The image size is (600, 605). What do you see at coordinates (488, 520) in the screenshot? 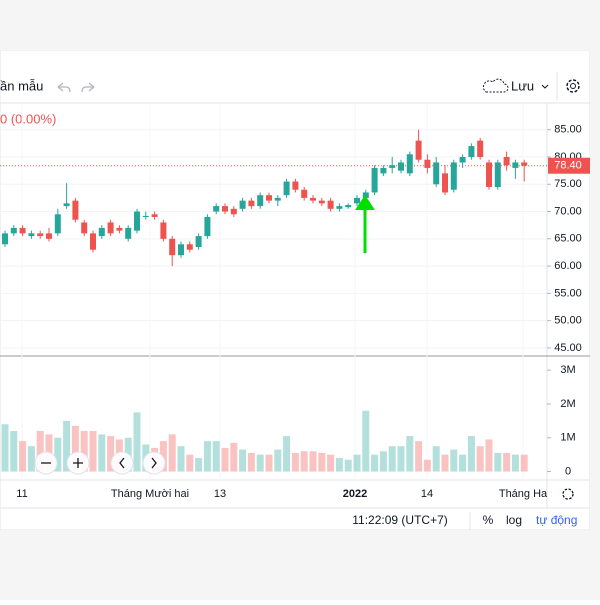
I see `percent-toggle: %` at bounding box center [488, 520].